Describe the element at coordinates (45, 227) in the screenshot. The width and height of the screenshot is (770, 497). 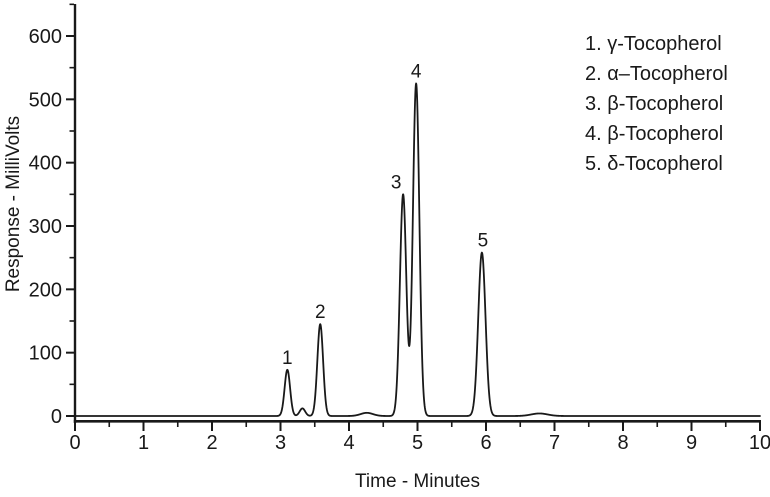
I see `y-tick-label: 300` at that location.